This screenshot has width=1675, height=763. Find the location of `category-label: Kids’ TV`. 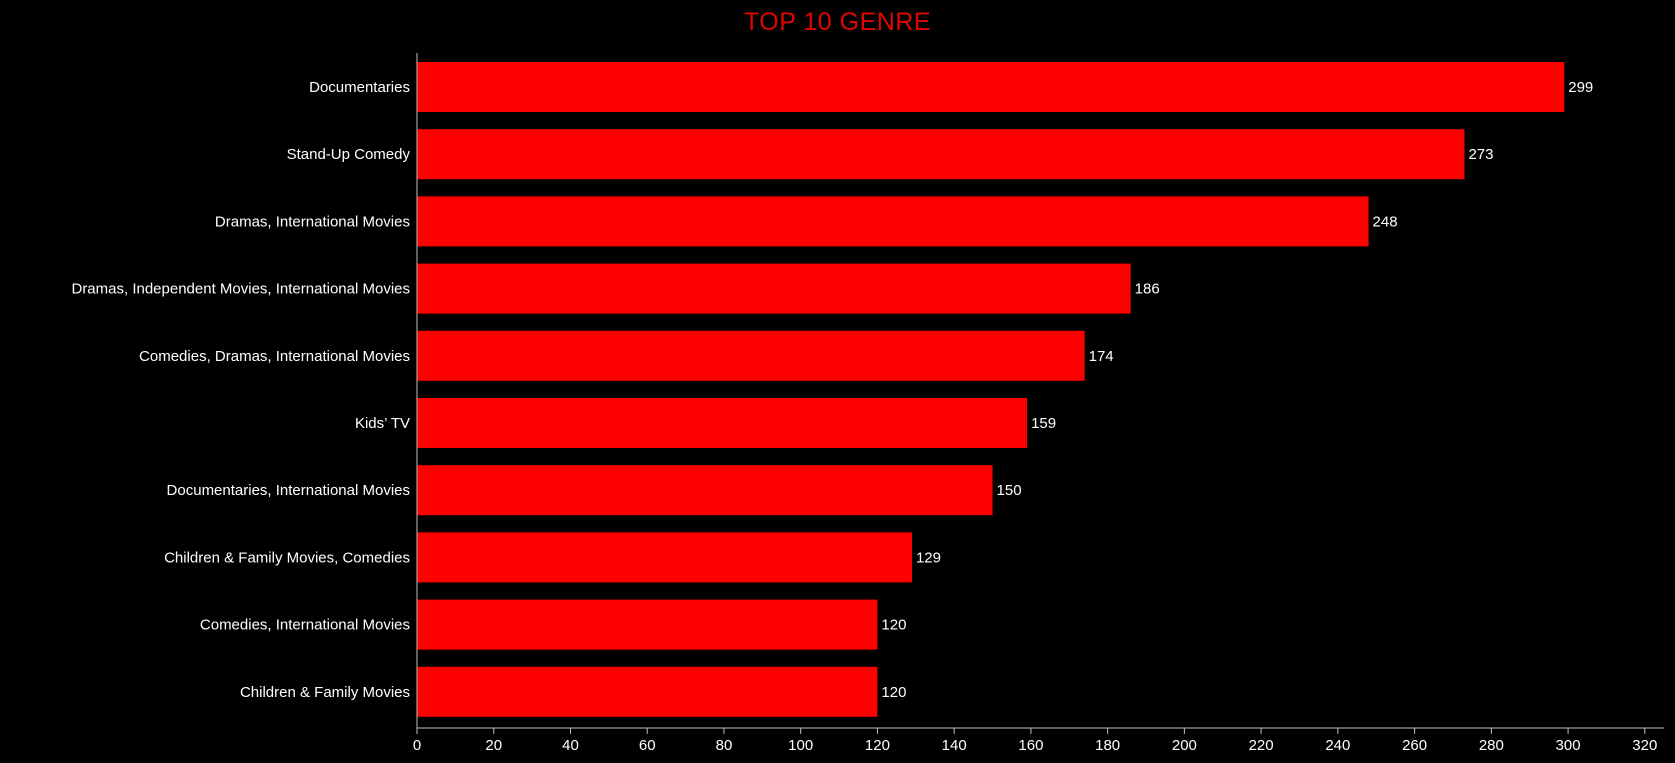

category-label: Kids’ TV is located at coordinates (382, 423).